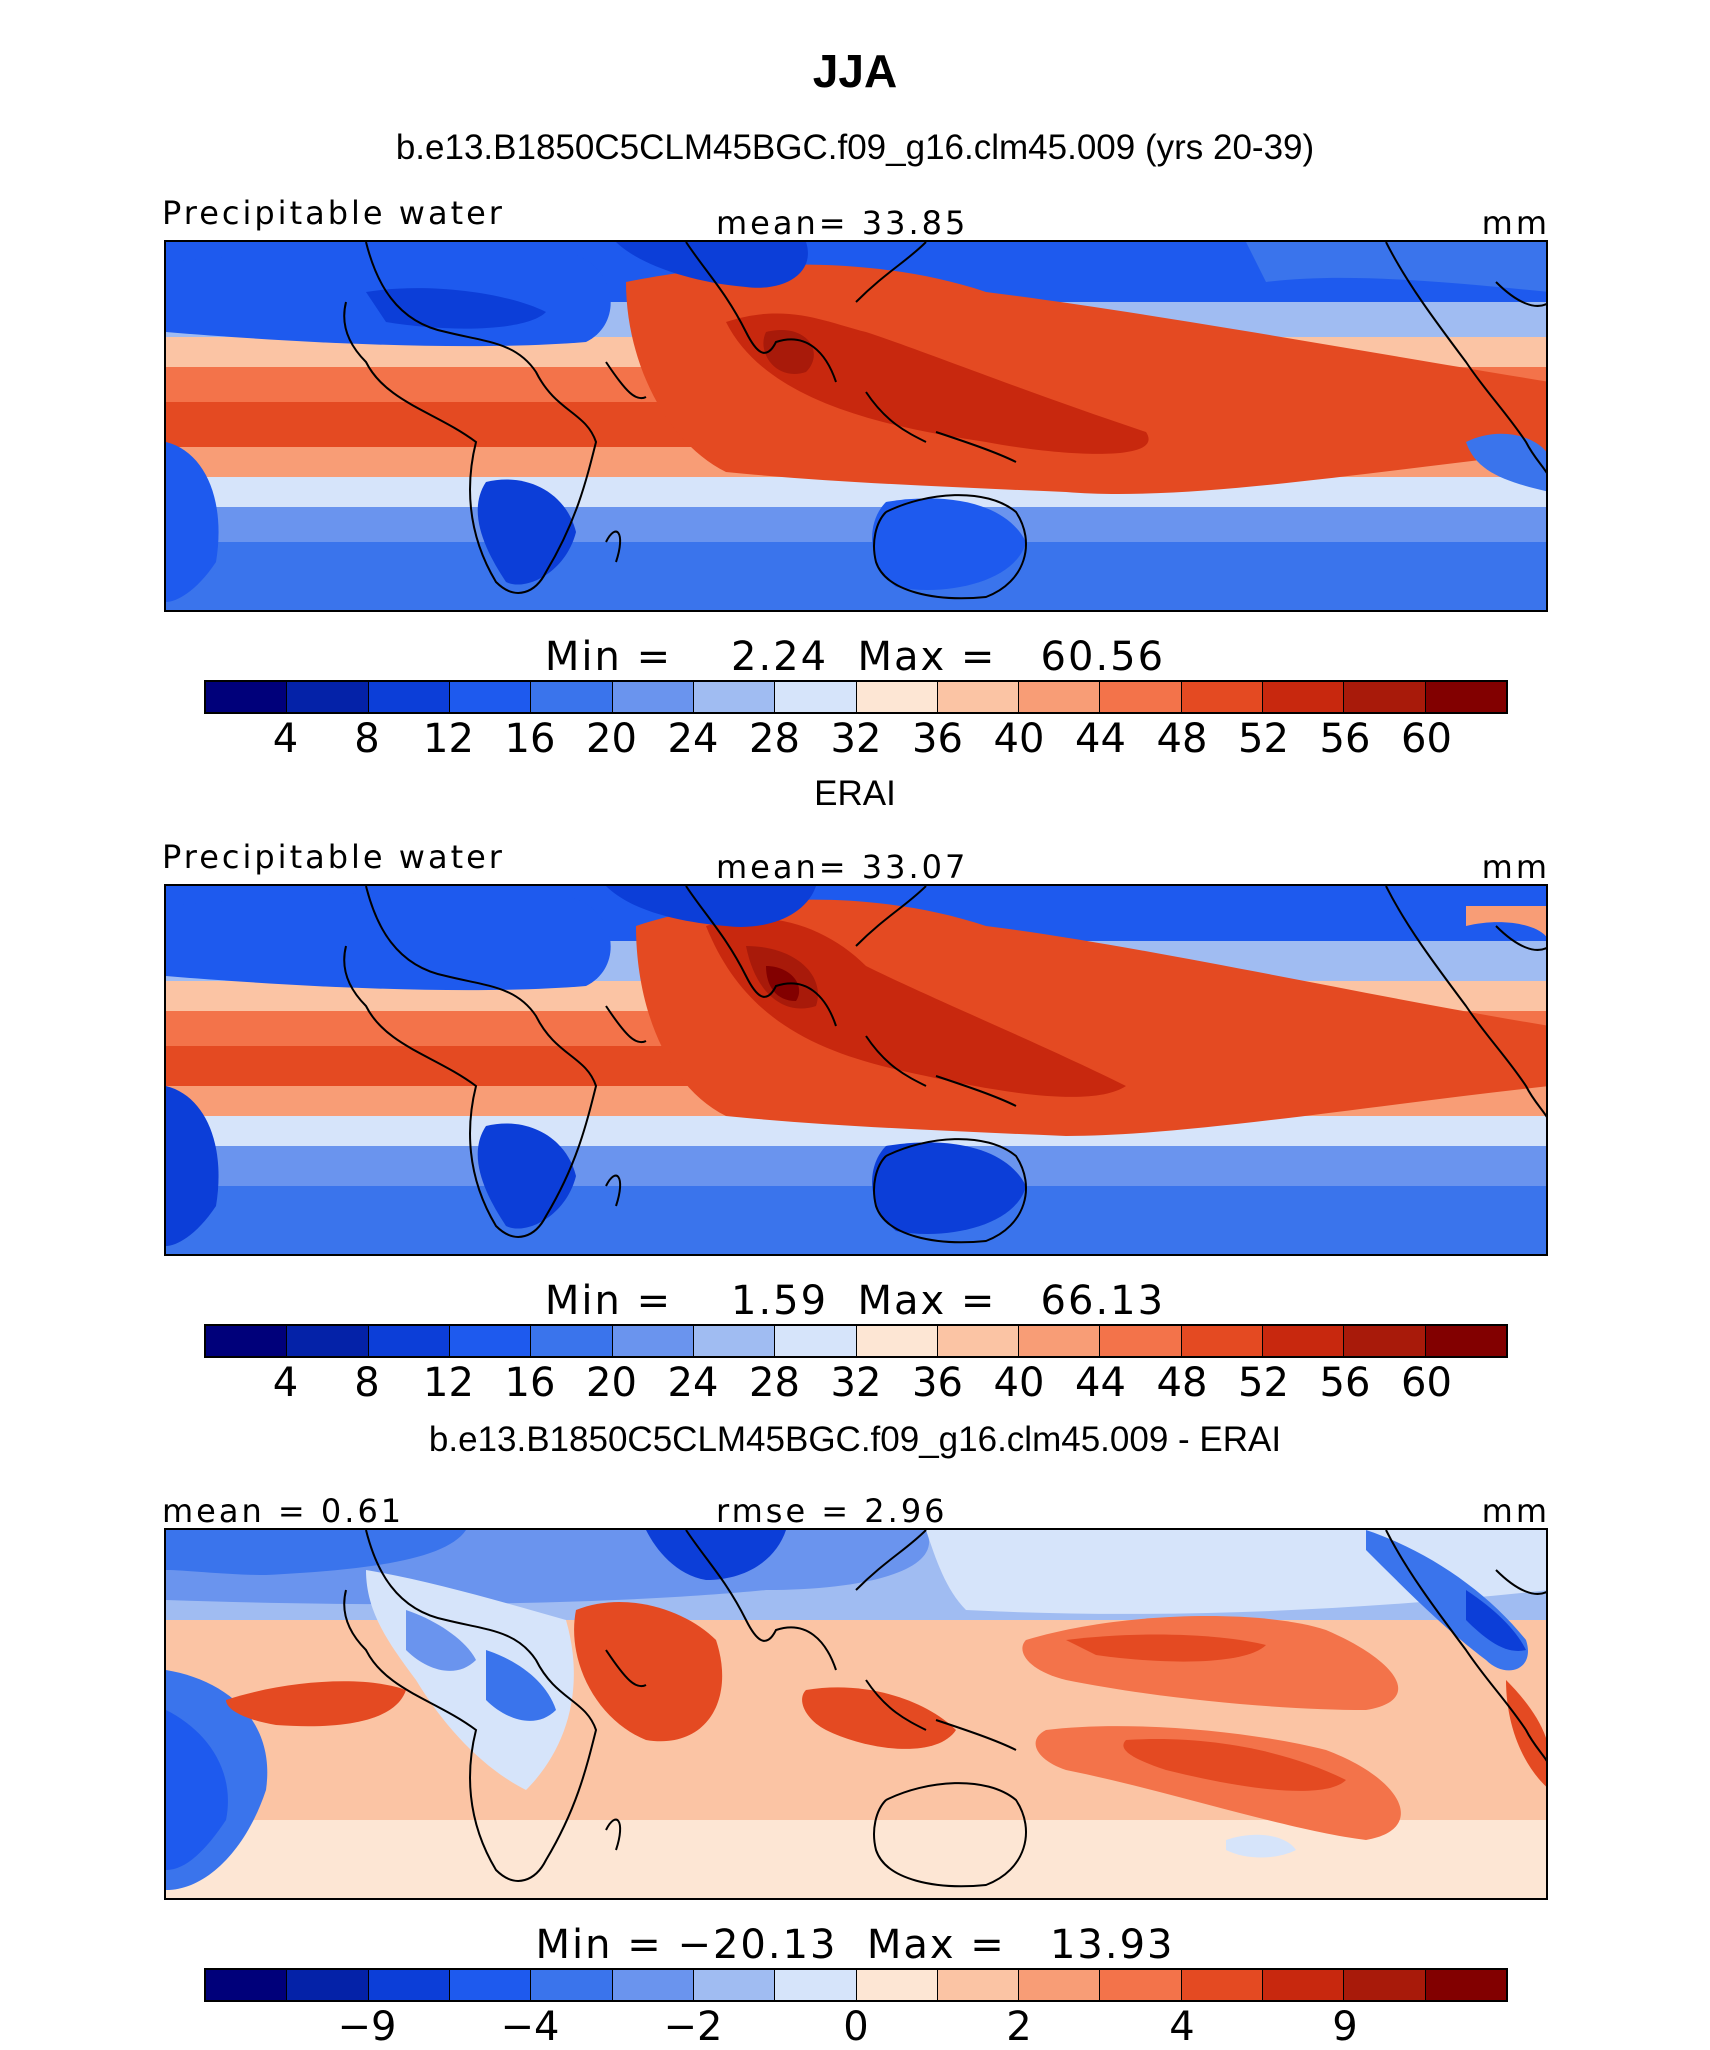  I want to click on panel3-map-field, so click(856, 1714).